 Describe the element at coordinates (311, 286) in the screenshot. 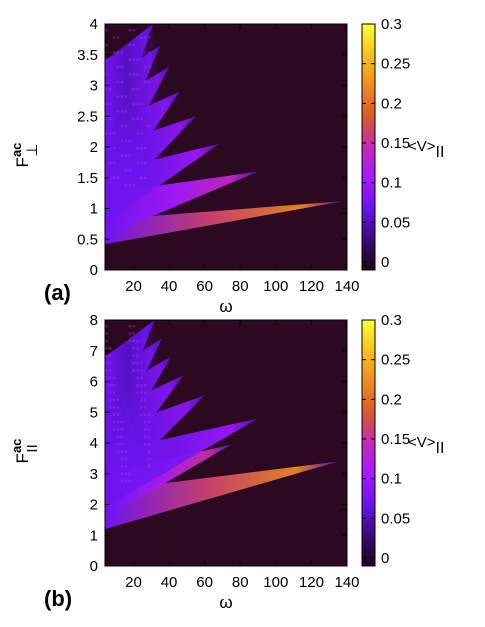

I see `x-tick-label: 120` at that location.